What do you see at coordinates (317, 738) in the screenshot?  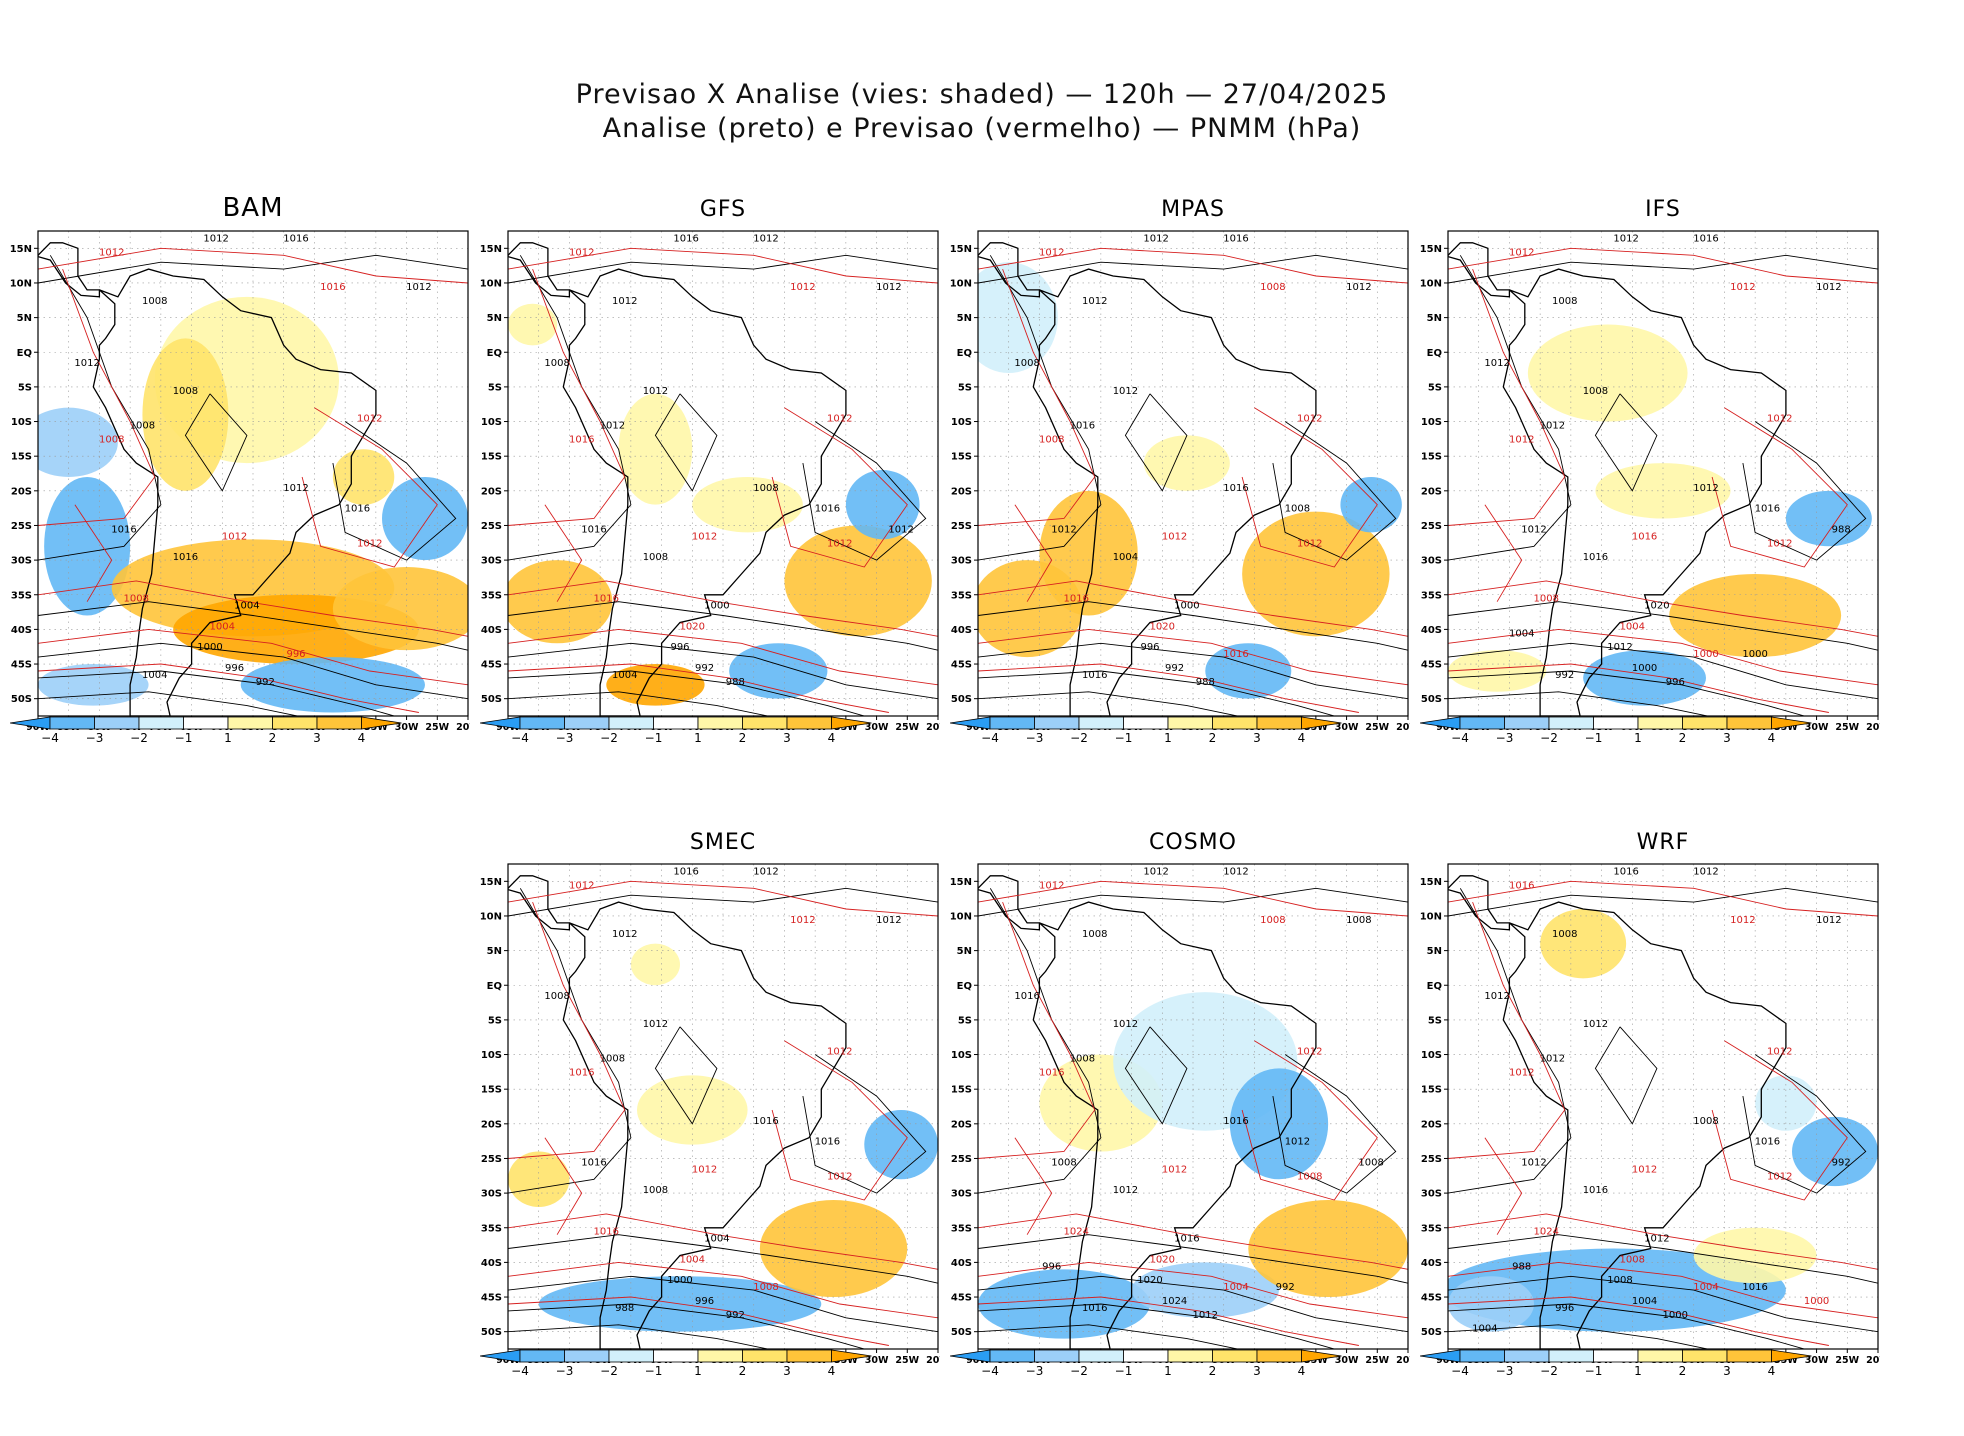 I see `colorbar-label: 3` at bounding box center [317, 738].